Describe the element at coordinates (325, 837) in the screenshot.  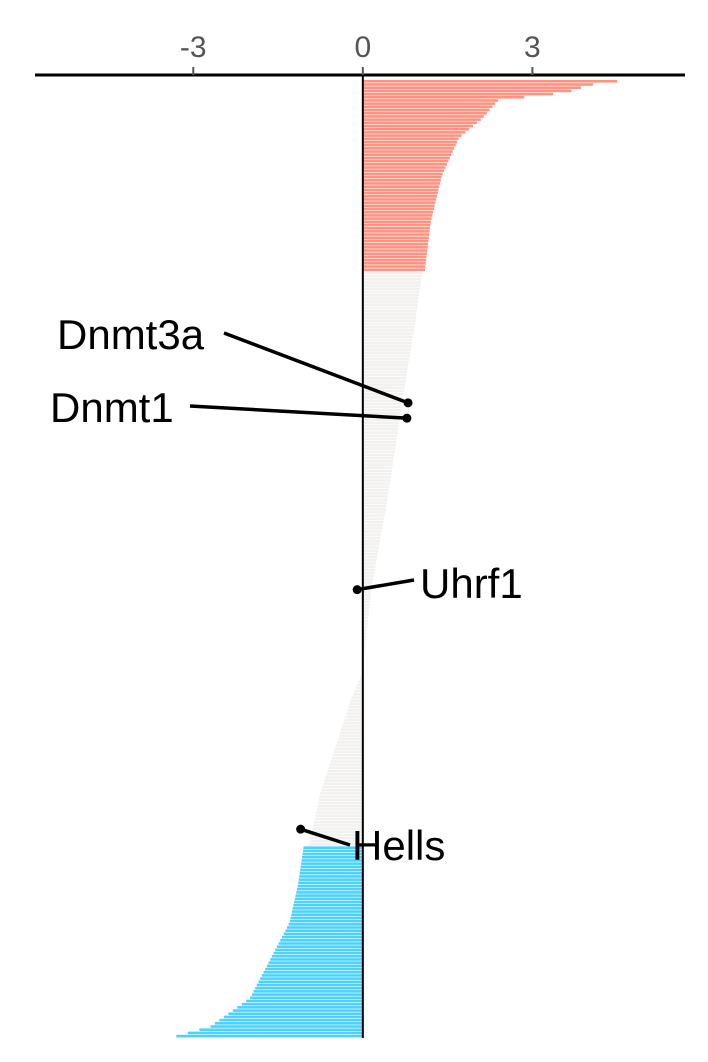
I see `annotation-leader-line` at that location.